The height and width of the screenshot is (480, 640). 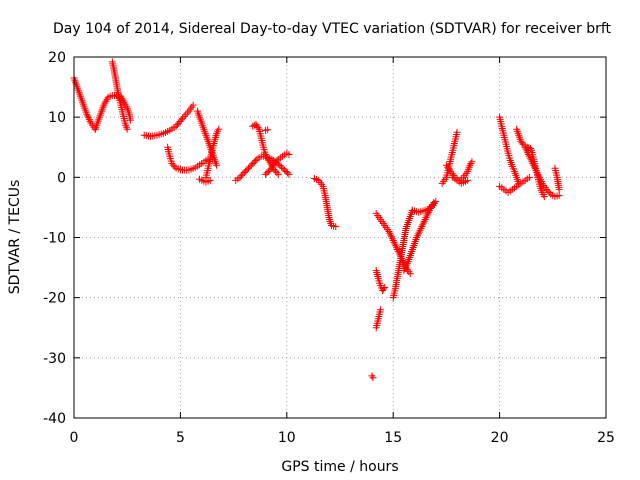 What do you see at coordinates (500, 438) in the screenshot?
I see `x-tick-label: 20` at bounding box center [500, 438].